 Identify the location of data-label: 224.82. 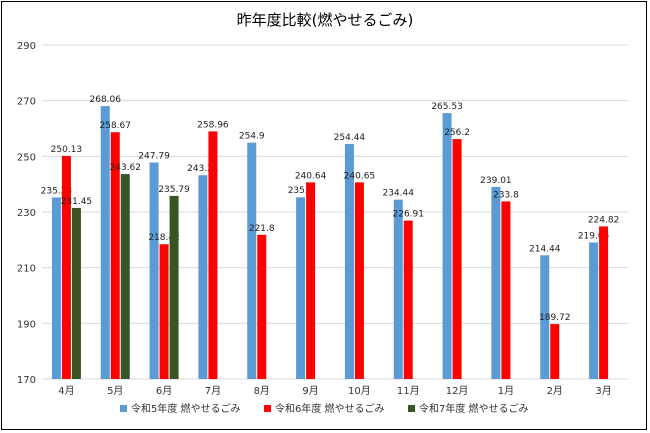
(604, 220).